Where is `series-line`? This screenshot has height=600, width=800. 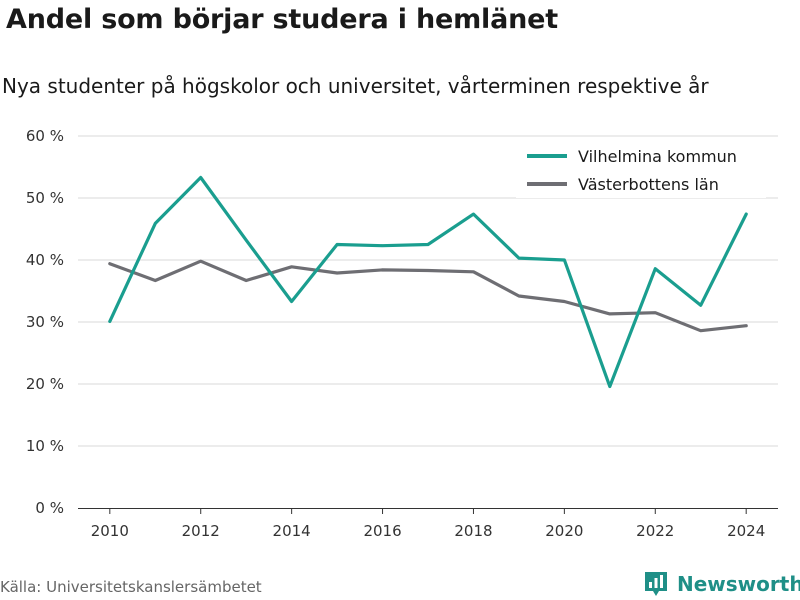
series-line is located at coordinates (428, 296).